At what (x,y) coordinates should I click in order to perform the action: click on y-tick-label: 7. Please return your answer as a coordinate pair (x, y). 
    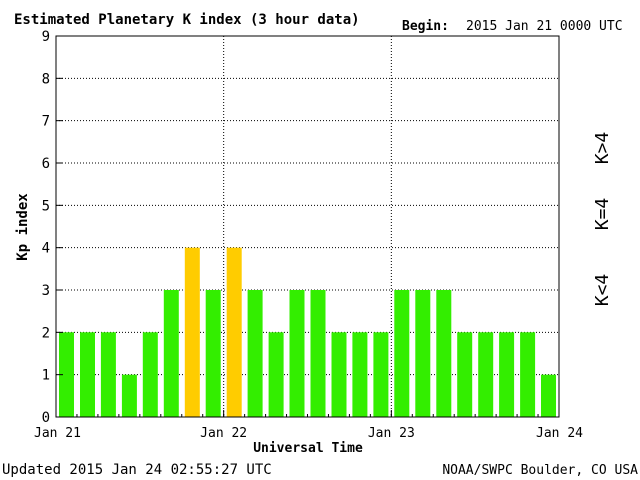
    Looking at the image, I should click on (46, 122).